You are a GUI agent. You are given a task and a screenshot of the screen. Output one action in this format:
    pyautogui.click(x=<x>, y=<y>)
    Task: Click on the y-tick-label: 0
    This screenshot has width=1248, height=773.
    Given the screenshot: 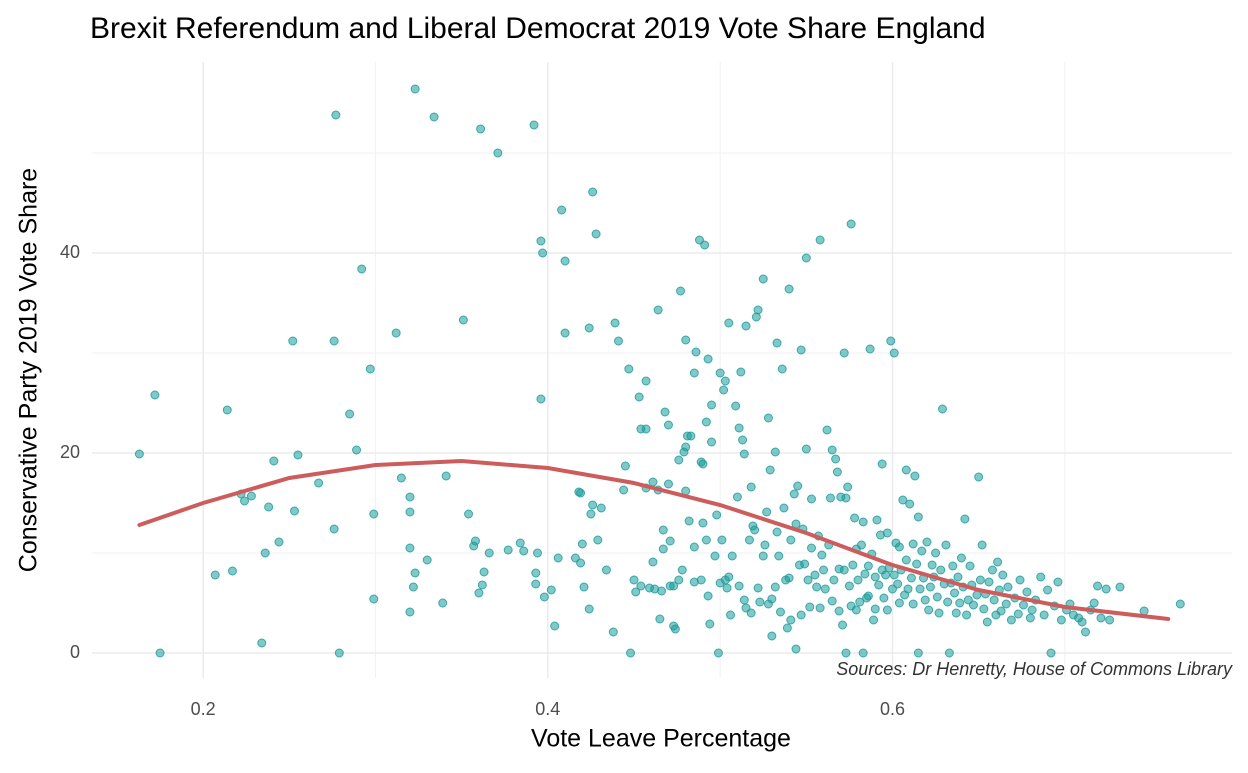 What is the action you would take?
    pyautogui.click(x=75, y=652)
    